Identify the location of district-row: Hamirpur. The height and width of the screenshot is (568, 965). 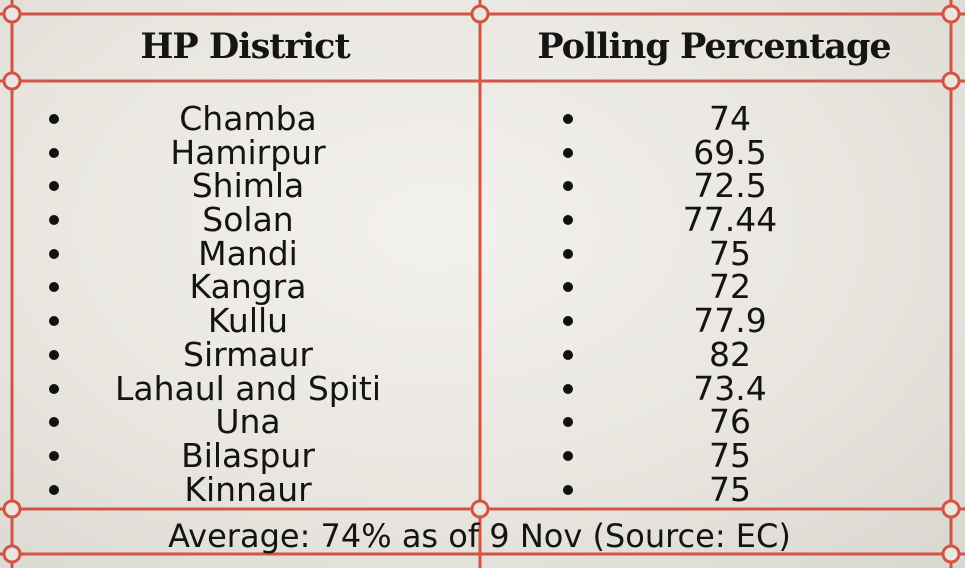
(245, 152).